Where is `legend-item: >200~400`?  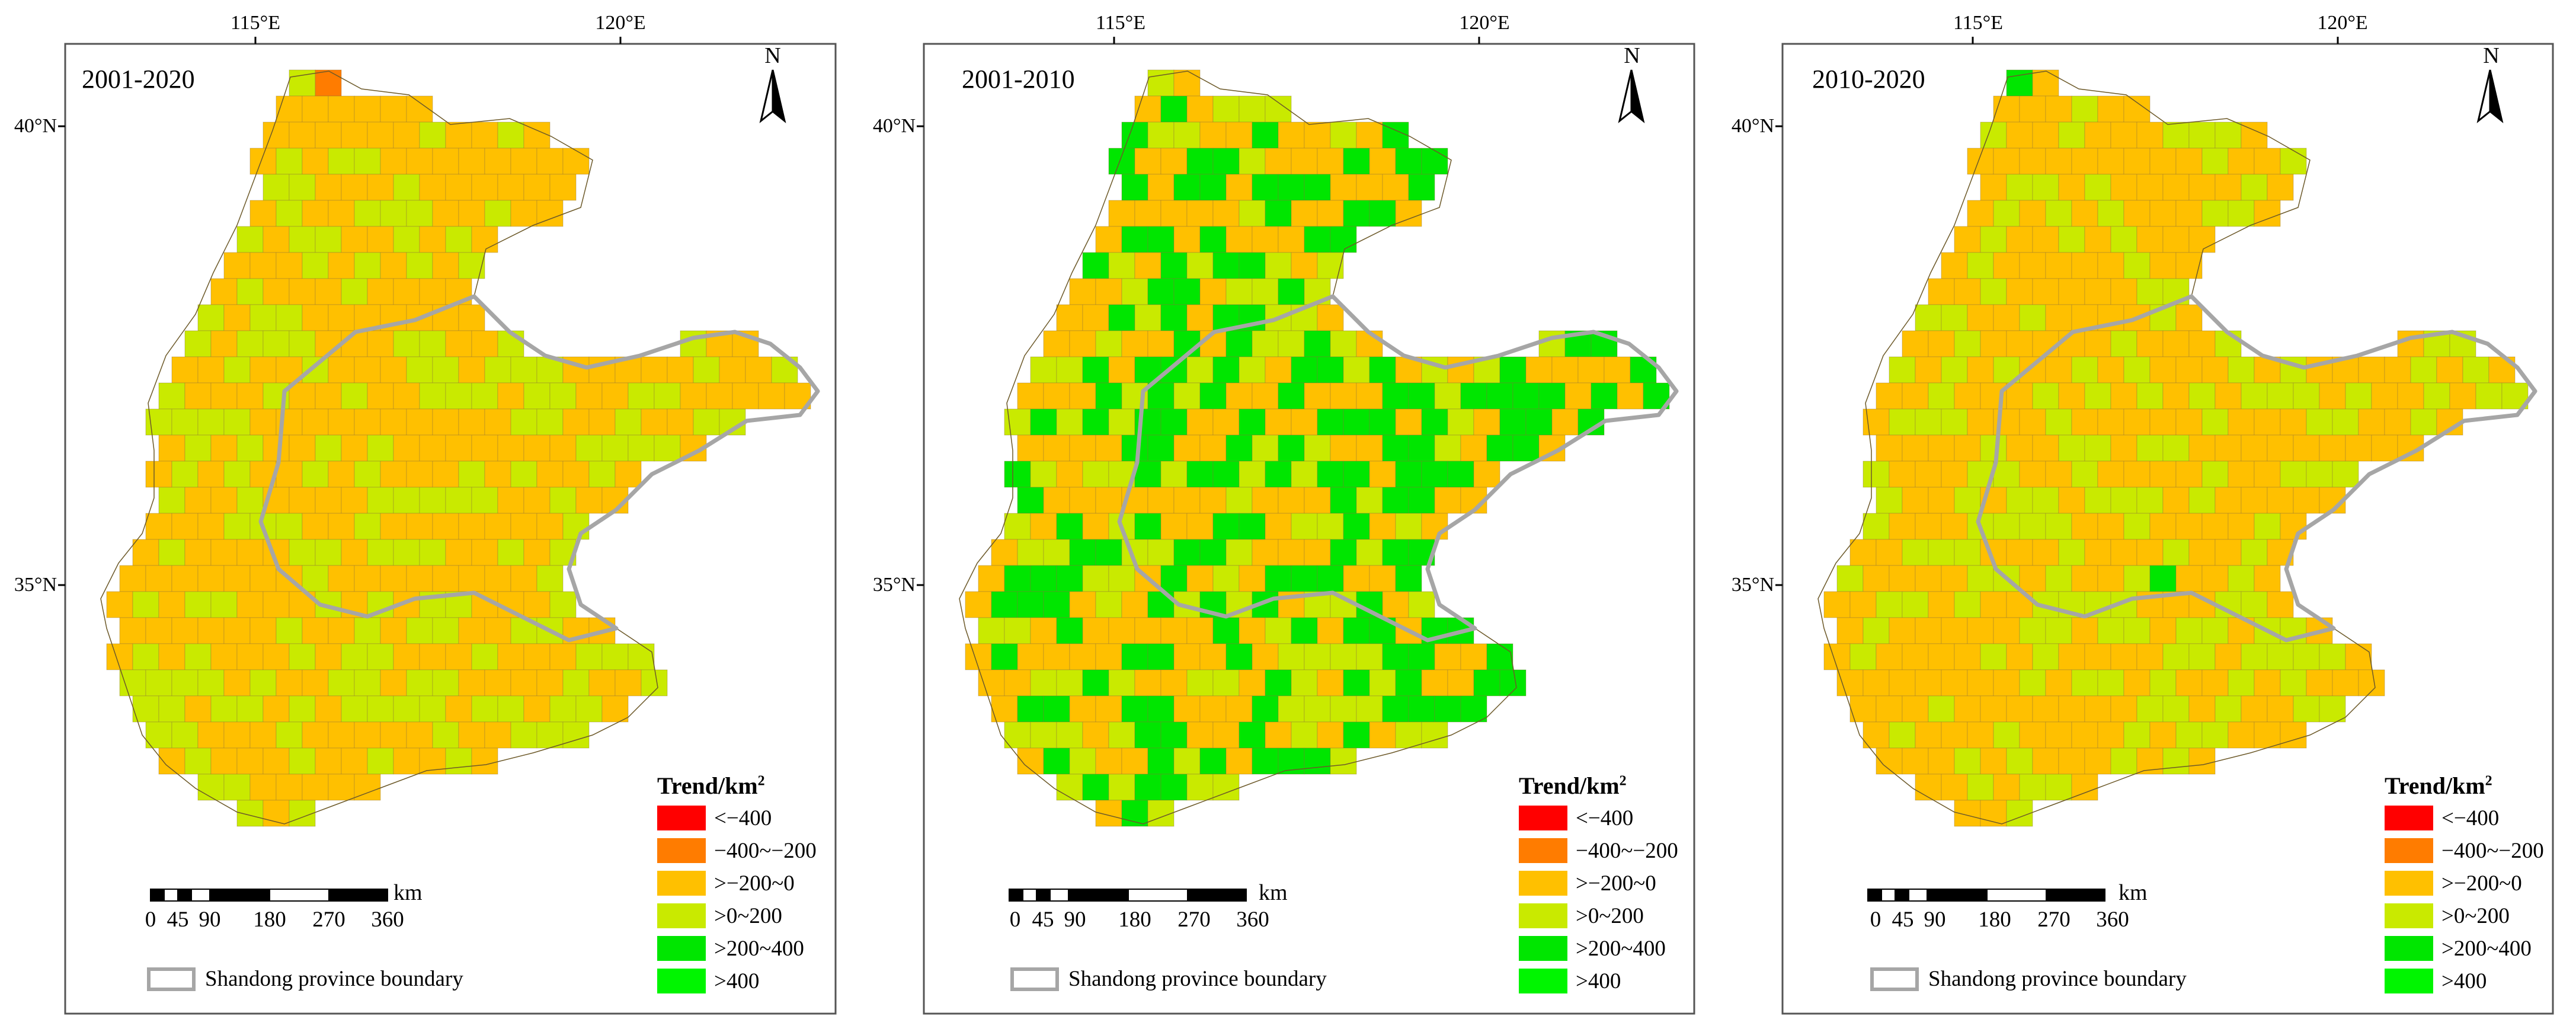
legend-item: >200~400 is located at coordinates (1592, 948).